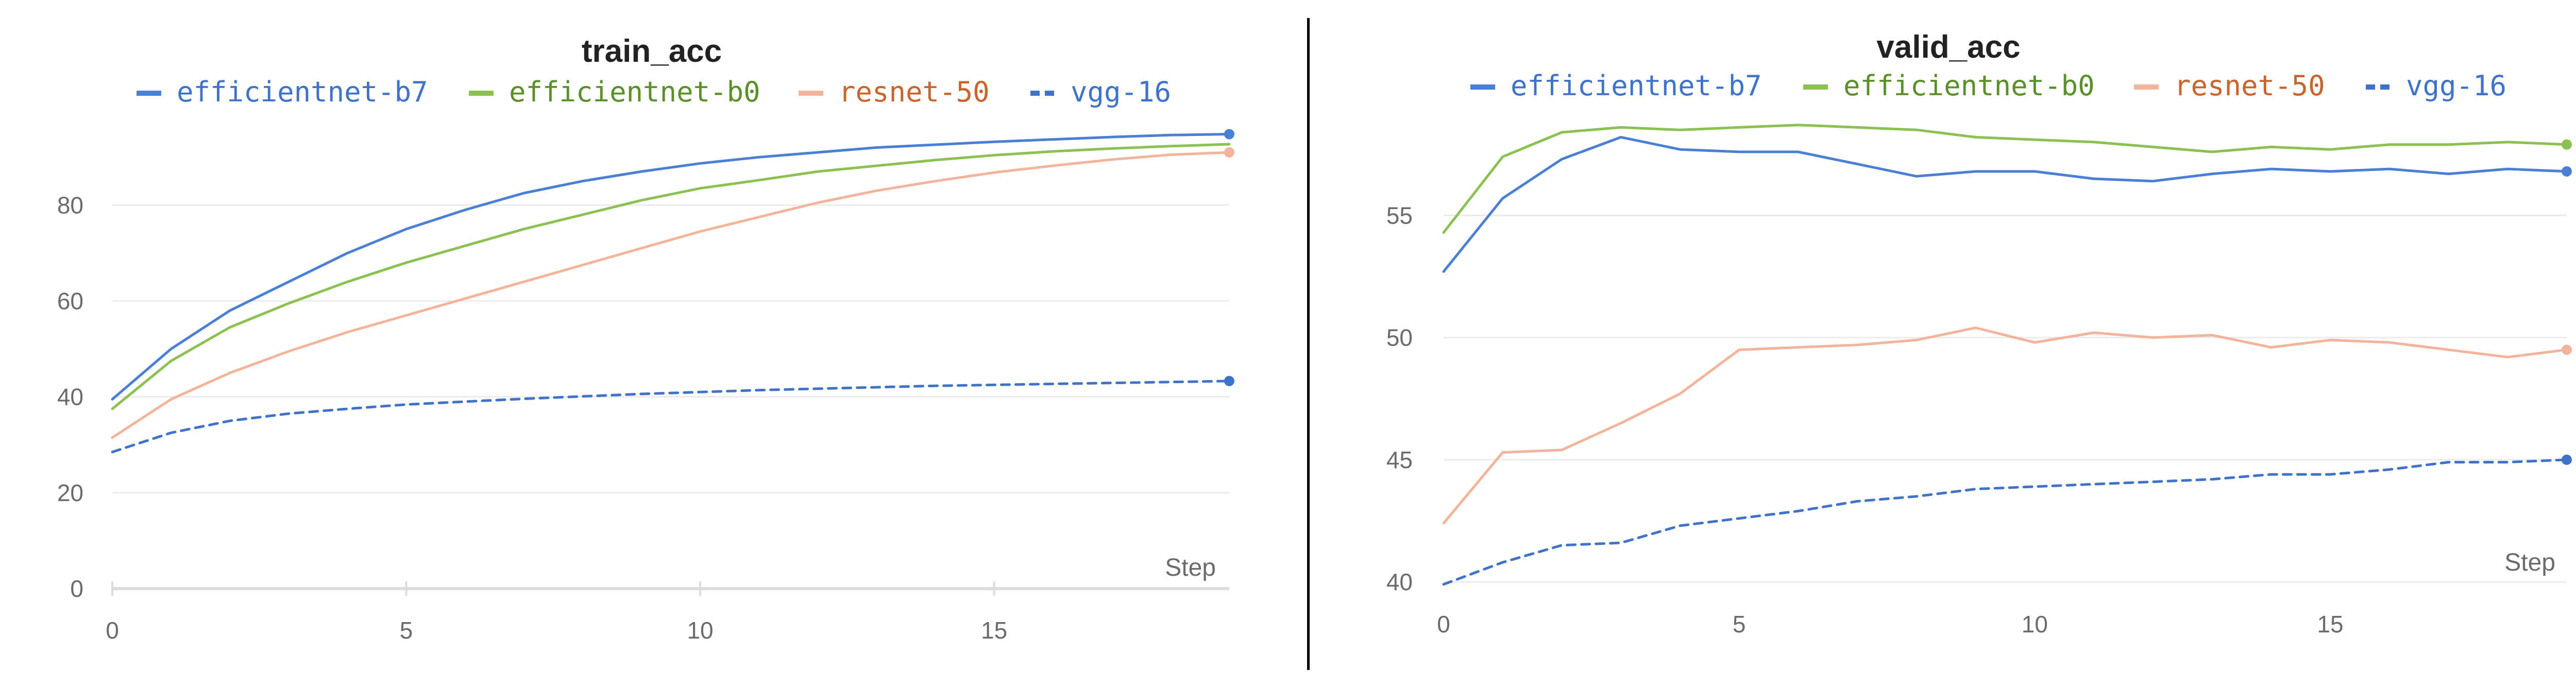 The height and width of the screenshot is (688, 2576). Describe the element at coordinates (1399, 459) in the screenshot. I see `y-tick-label: 45` at that location.